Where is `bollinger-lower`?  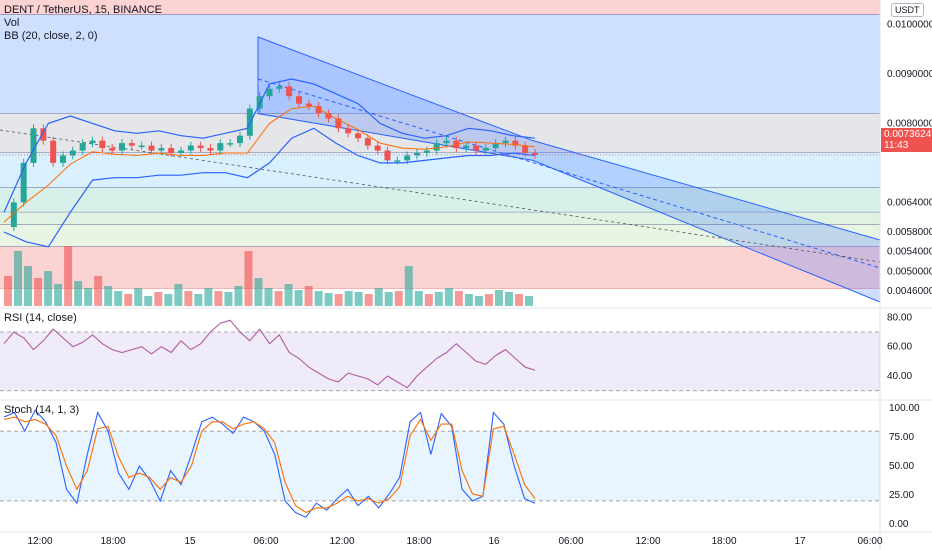
bollinger-lower is located at coordinates (269, 187).